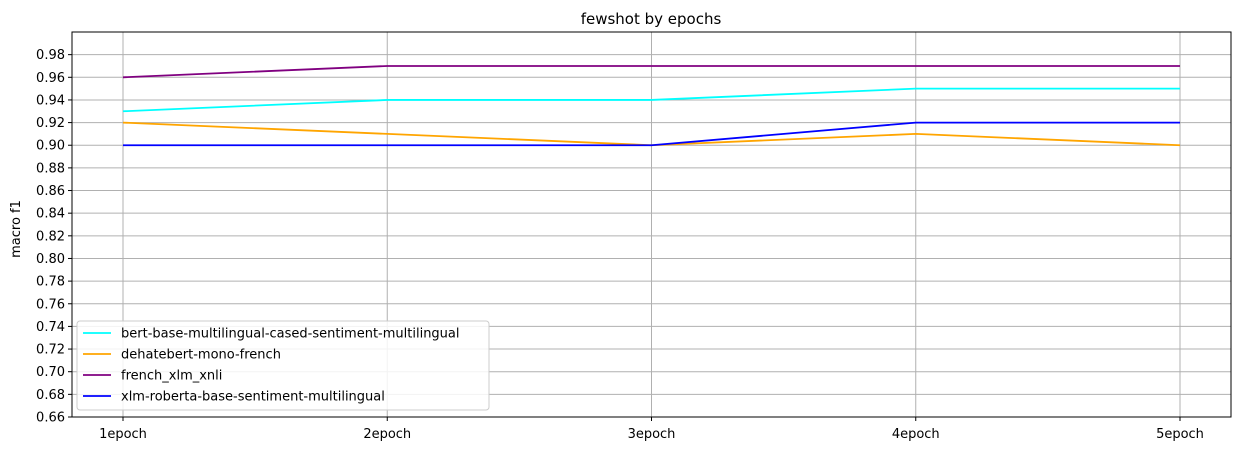 The width and height of the screenshot is (1242, 451). What do you see at coordinates (50, 191) in the screenshot?
I see `y-tick-label: 0.86` at bounding box center [50, 191].